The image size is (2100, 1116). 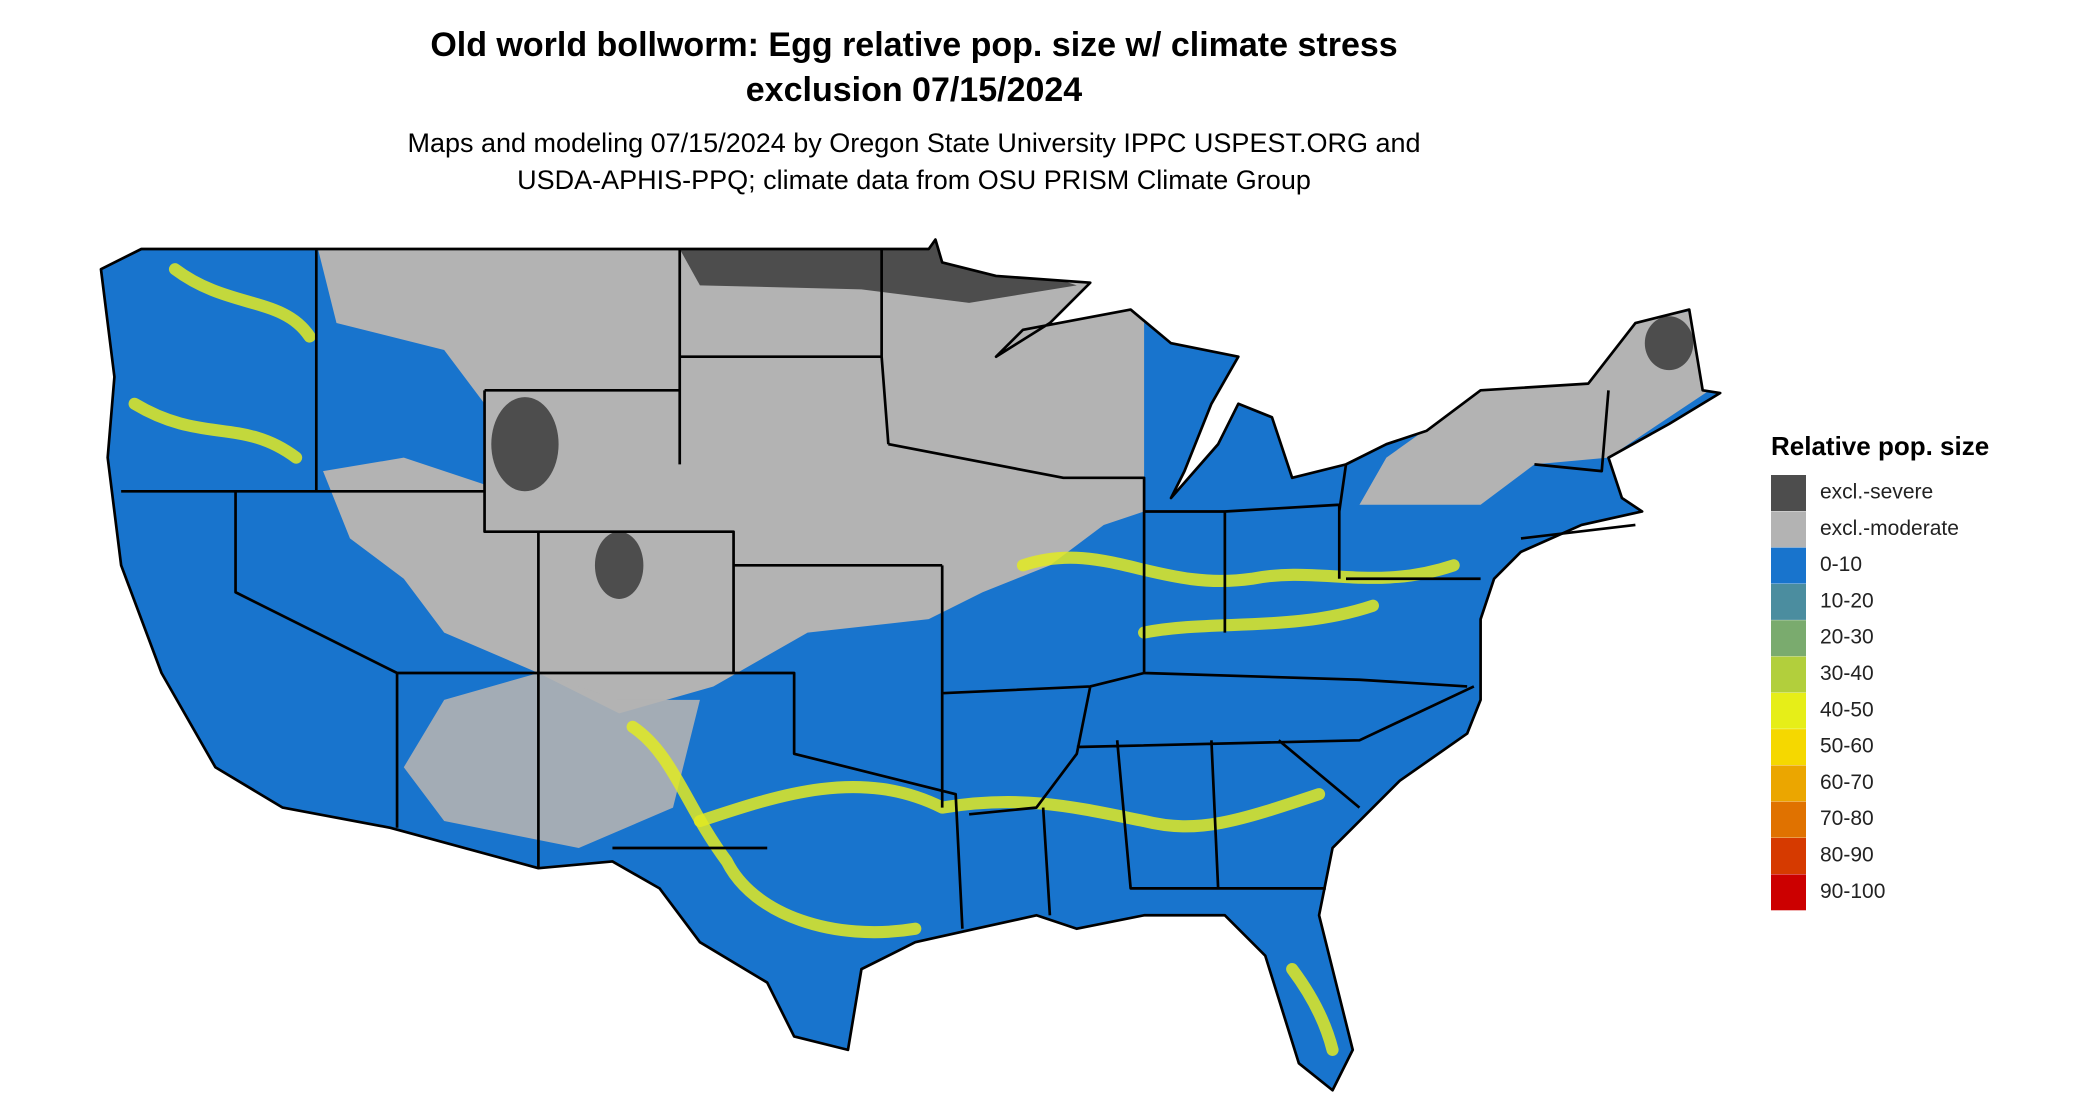 I want to click on legend-title: Relative pop. size, so click(x=1880, y=446).